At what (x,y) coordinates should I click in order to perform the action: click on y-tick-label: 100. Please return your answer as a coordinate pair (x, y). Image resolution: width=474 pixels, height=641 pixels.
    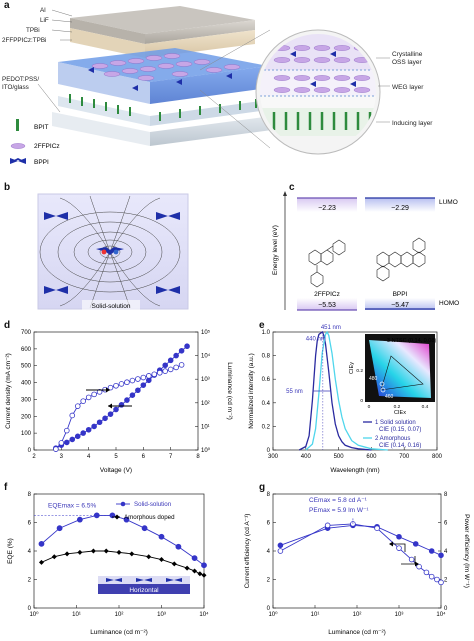
    Looking at the image, I should click on (26, 434).